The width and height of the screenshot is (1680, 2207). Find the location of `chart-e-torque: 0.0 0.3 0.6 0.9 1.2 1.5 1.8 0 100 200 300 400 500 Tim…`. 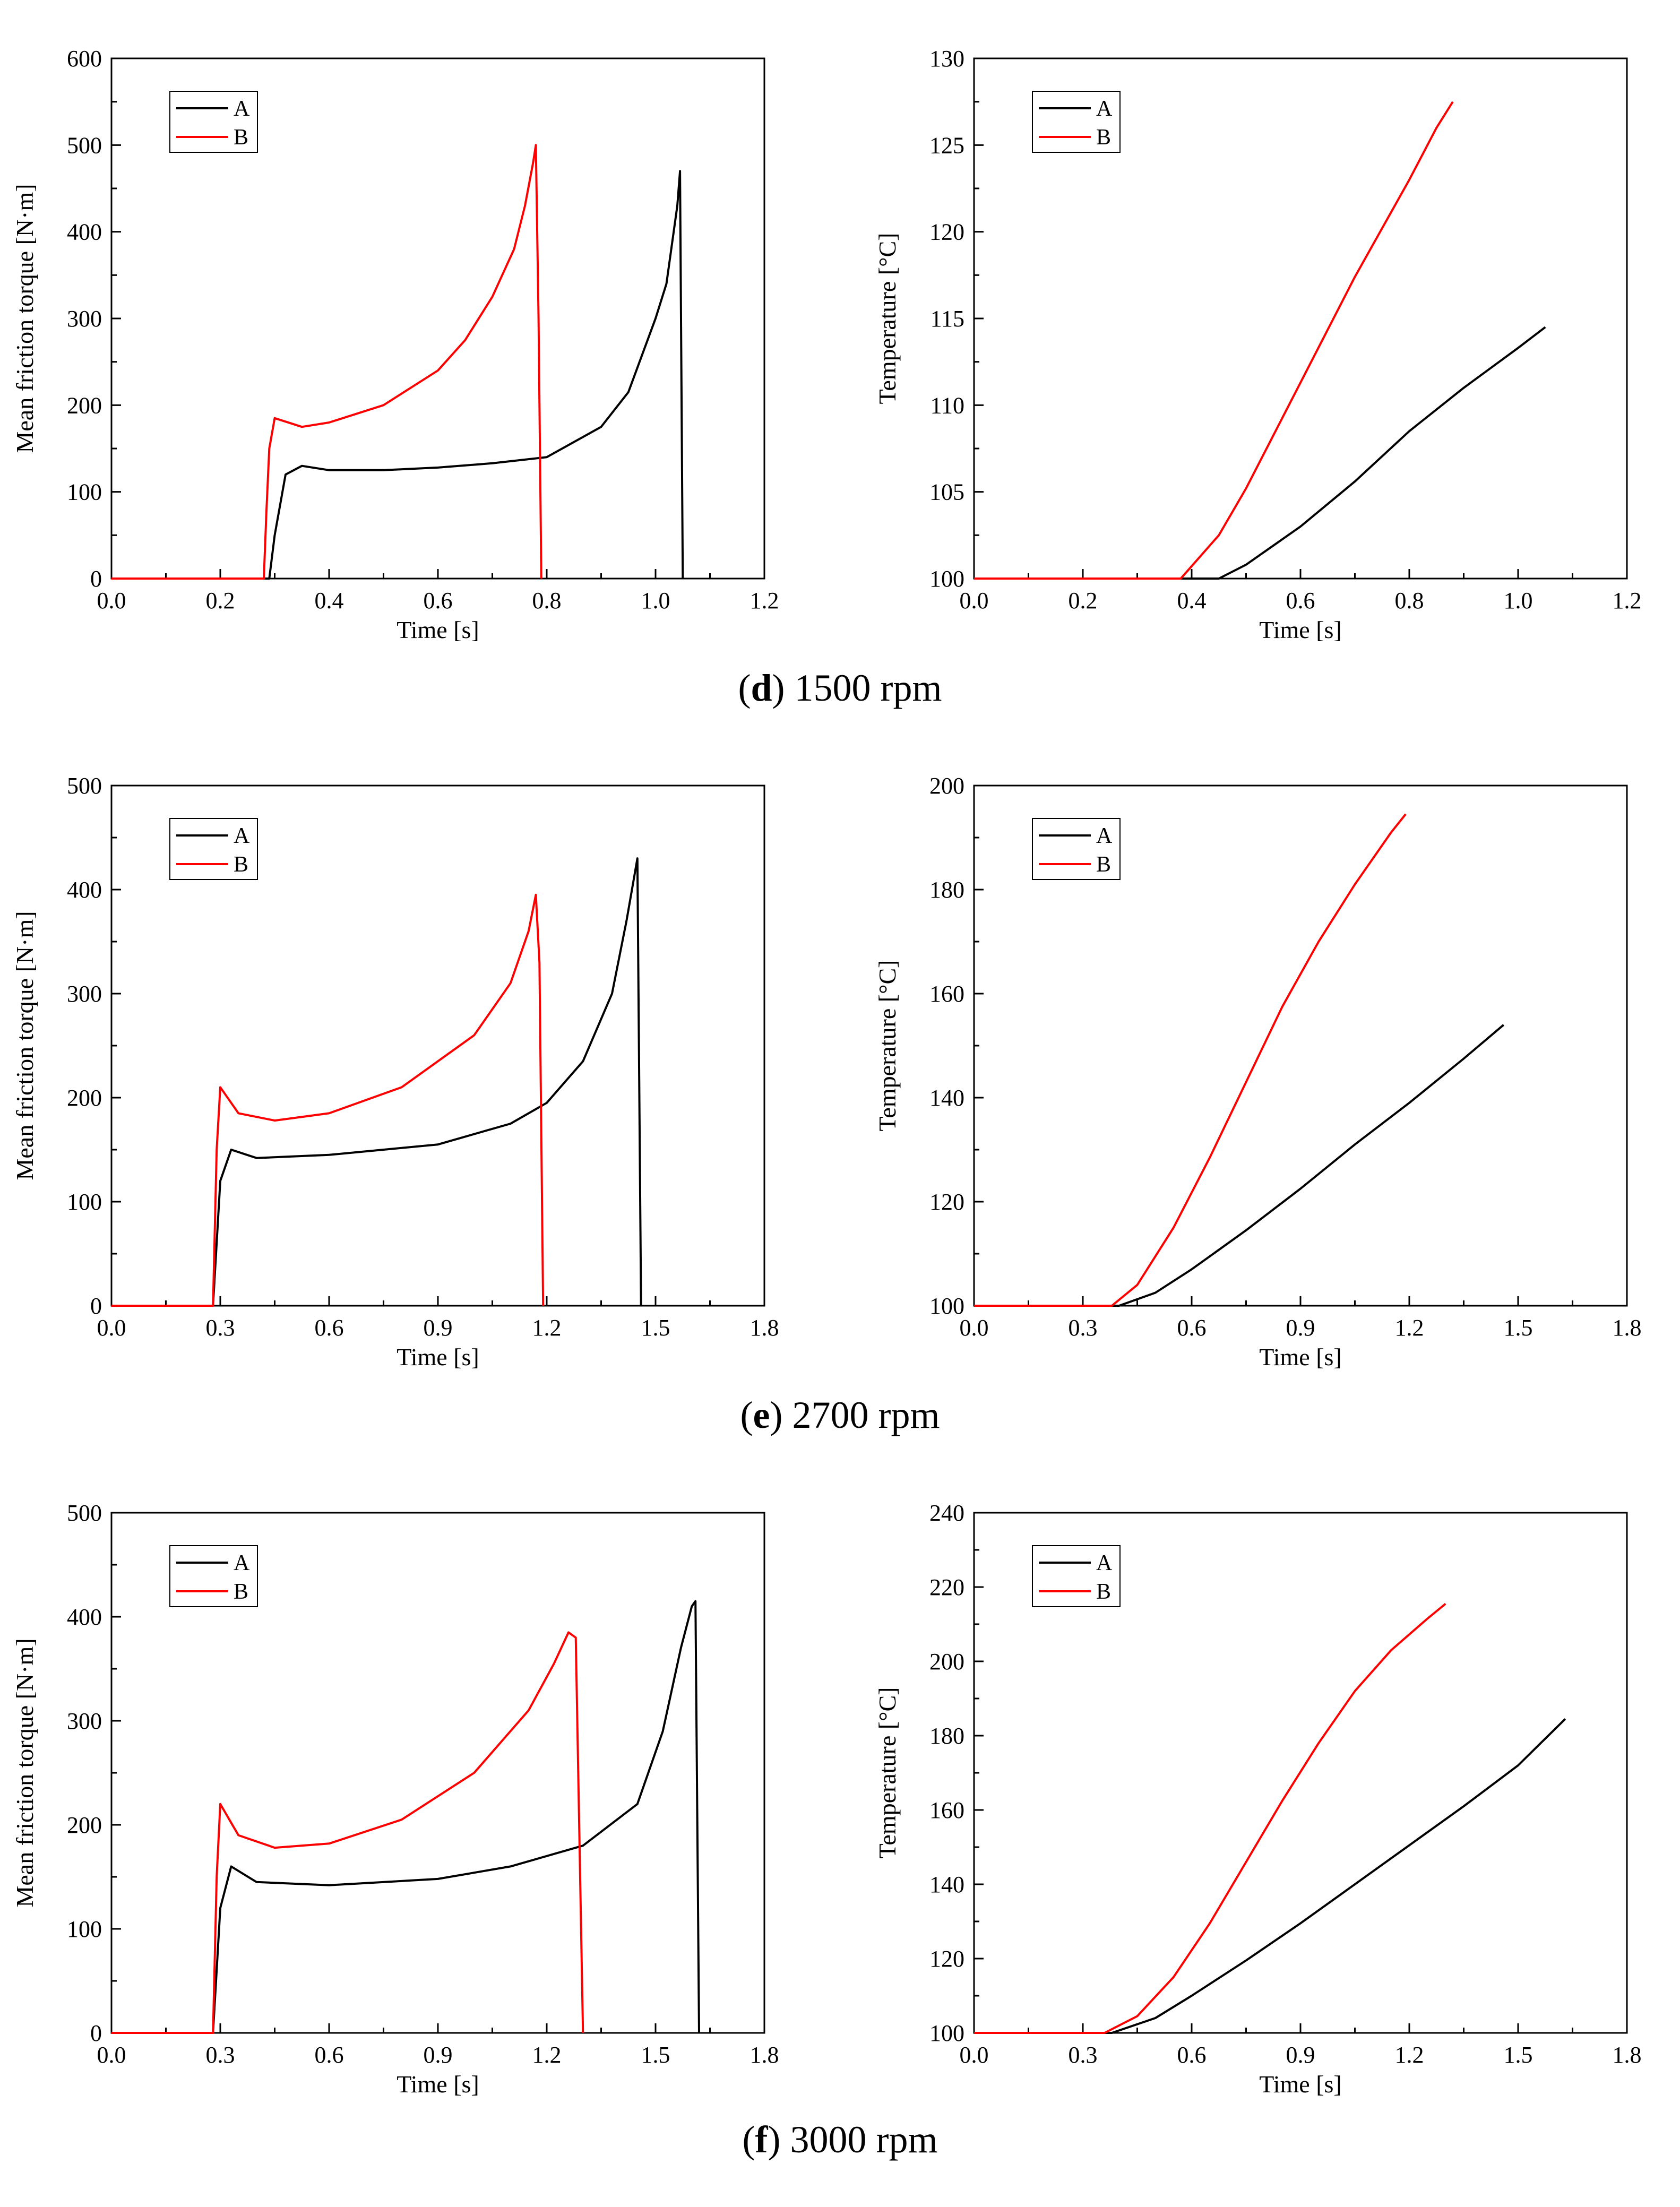

chart-e-torque: 0.0 0.3 0.6 0.9 1.2 1.5 1.8 0 100 200 300 400 500 Tim… is located at coordinates (395, 1071).